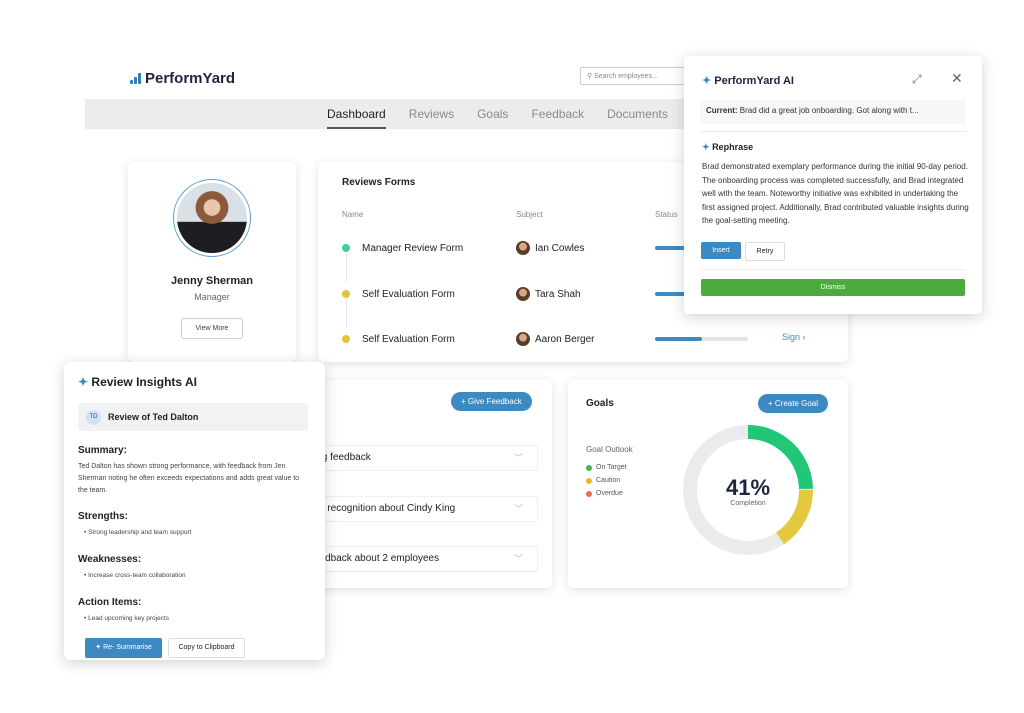 The height and width of the screenshot is (713, 1024). Describe the element at coordinates (431, 114) in the screenshot. I see `tab-reviews: Reviews` at that location.